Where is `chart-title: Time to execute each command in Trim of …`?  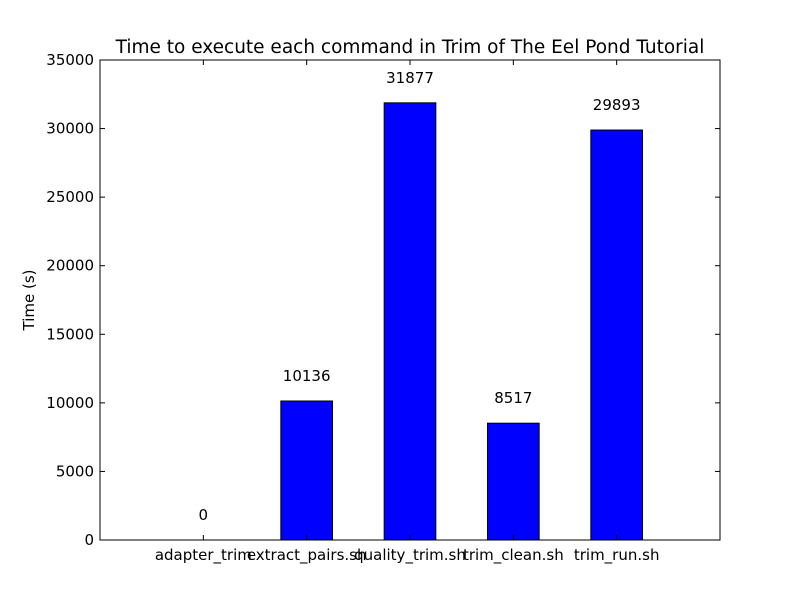
chart-title: Time to execute each command in Trim of … is located at coordinates (410, 47).